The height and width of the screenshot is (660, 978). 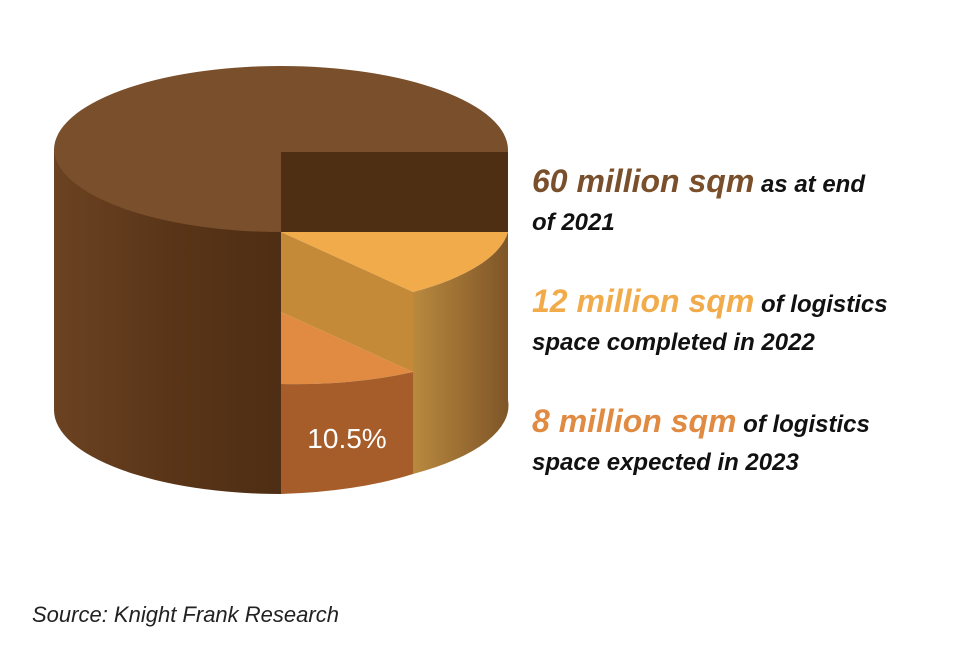 What do you see at coordinates (347, 302) in the screenshot?
I see `slice-12-million-face` at bounding box center [347, 302].